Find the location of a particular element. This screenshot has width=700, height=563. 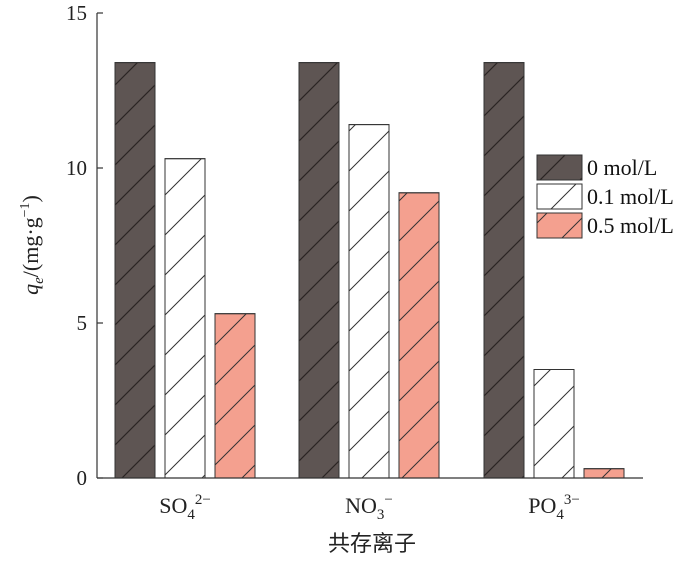

y-axis: 0 5 10 15 is located at coordinates (84, 245).